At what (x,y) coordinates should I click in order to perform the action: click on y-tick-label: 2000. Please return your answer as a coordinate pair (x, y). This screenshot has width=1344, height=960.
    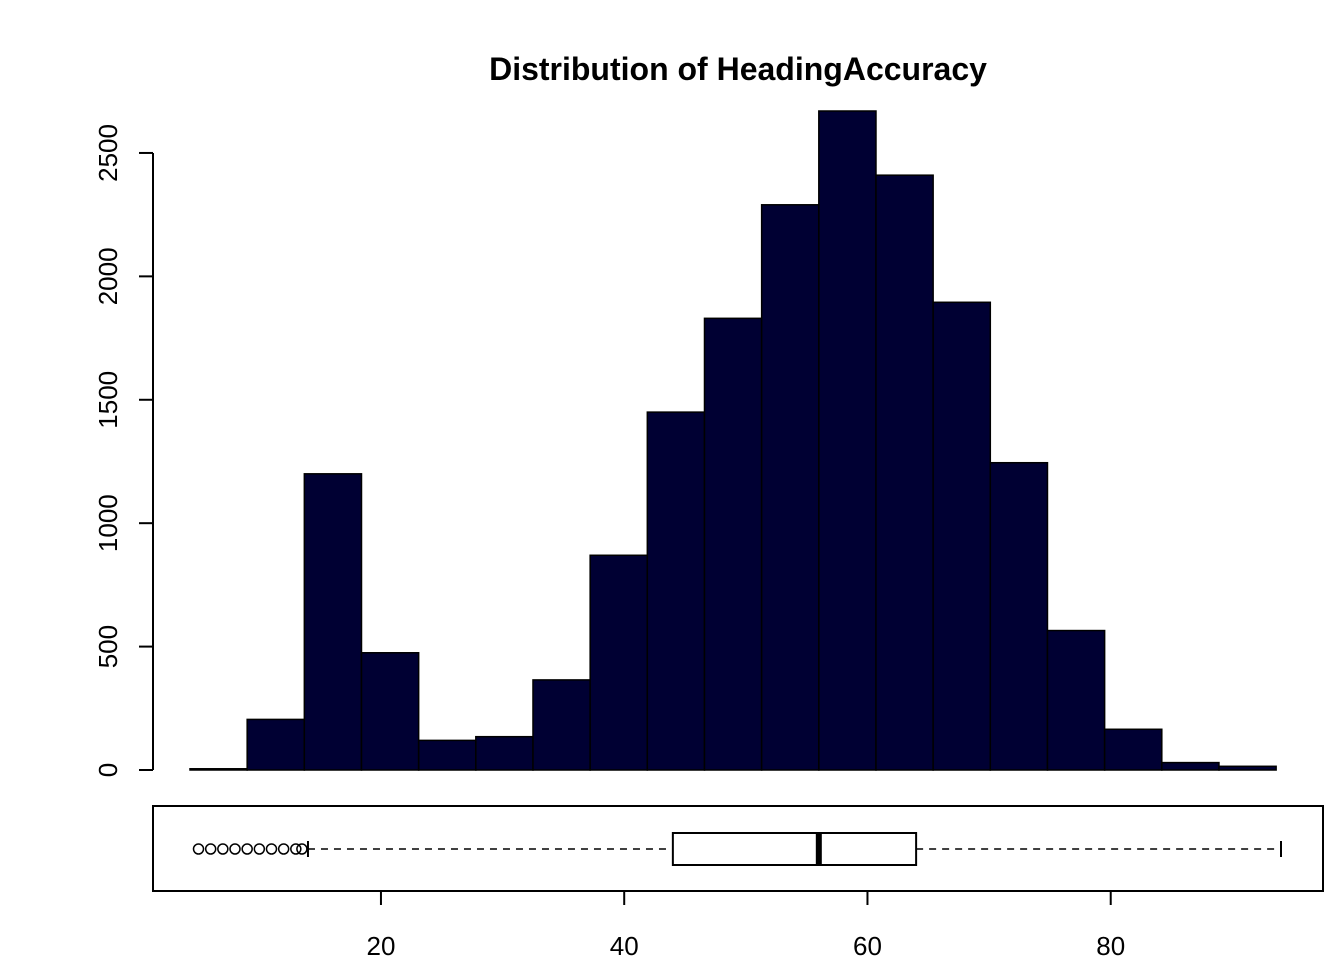
    Looking at the image, I should click on (108, 276).